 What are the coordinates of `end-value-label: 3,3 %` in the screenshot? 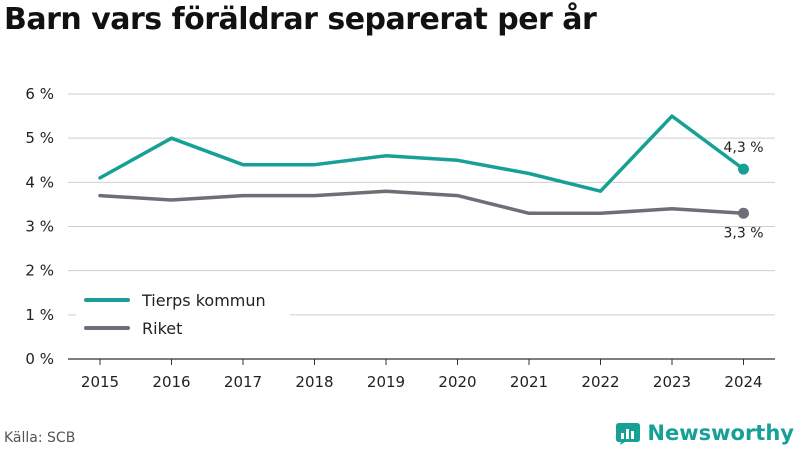 It's located at (743, 233).